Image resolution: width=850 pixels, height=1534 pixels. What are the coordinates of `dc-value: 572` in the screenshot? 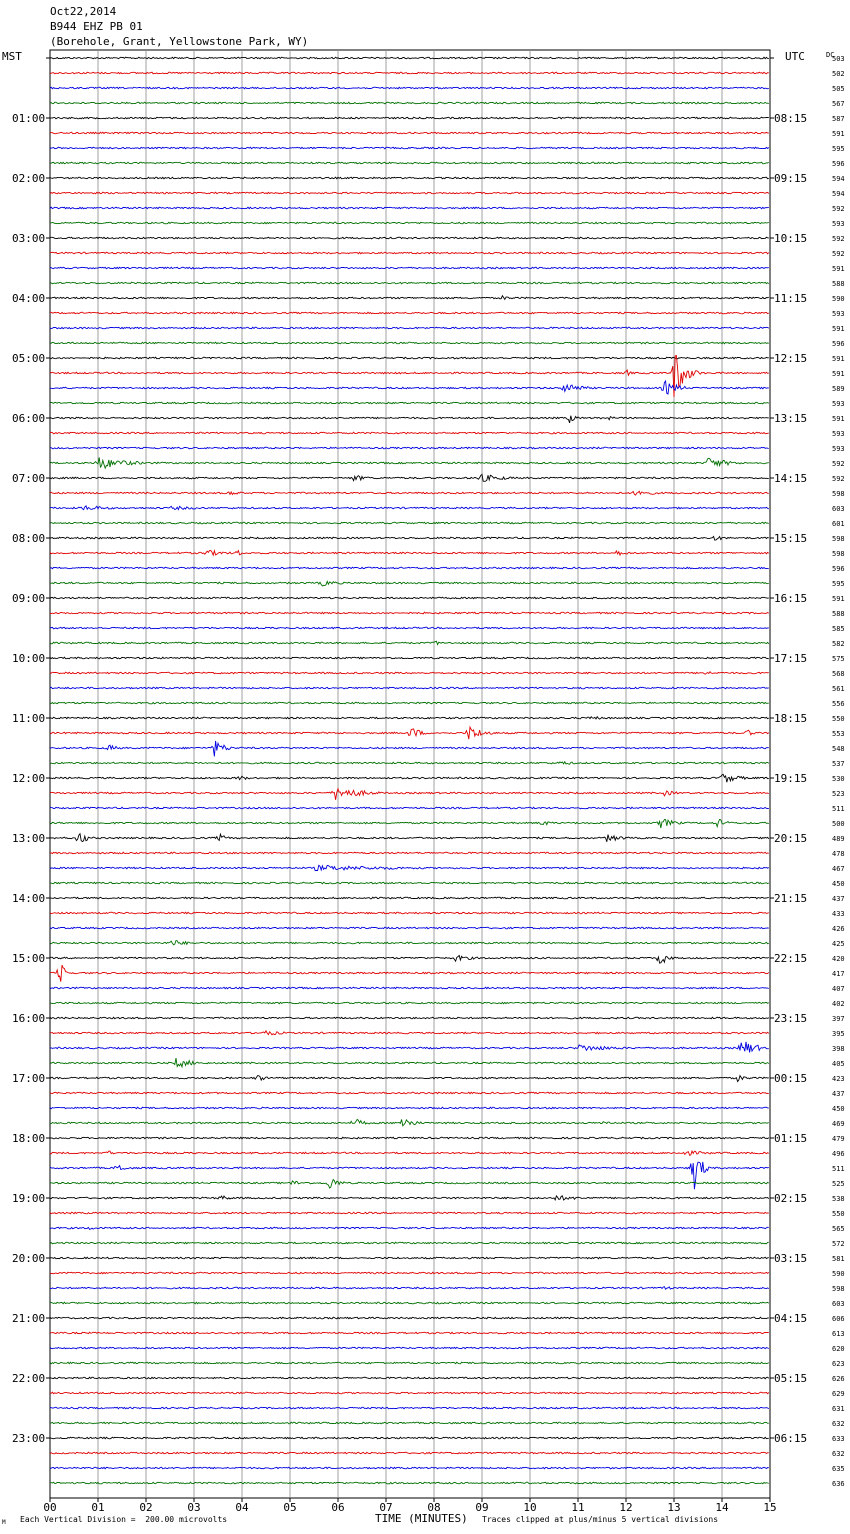 It's located at (838, 1244).